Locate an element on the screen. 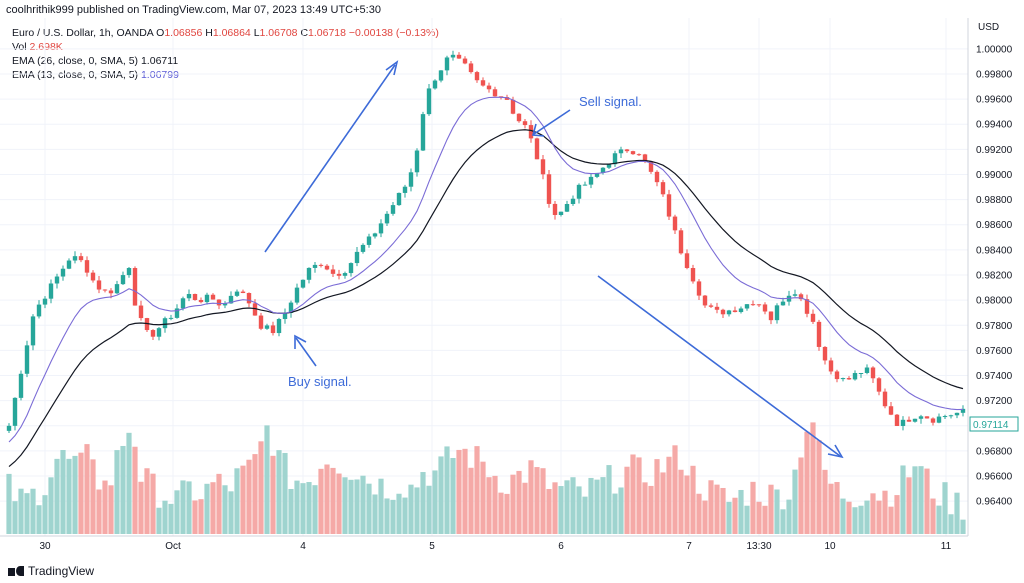 Image resolution: width=1024 pixels, height=583 pixels. high-label: H is located at coordinates (209, 33).